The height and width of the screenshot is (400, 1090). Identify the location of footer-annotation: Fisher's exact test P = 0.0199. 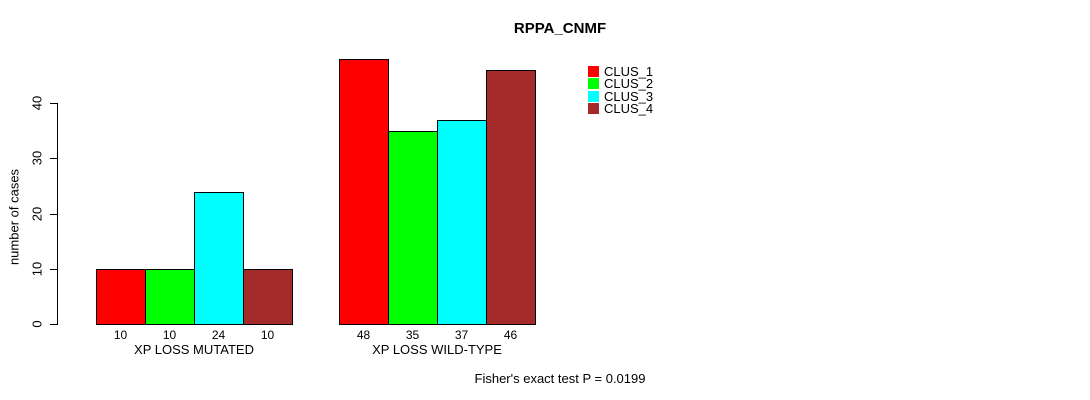
(560, 378).